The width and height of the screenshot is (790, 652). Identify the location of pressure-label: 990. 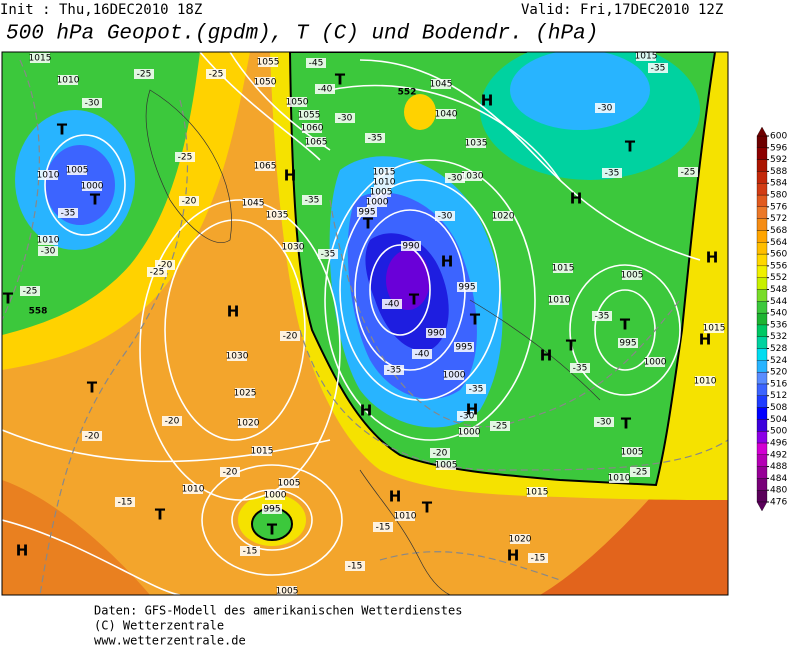
(435, 334).